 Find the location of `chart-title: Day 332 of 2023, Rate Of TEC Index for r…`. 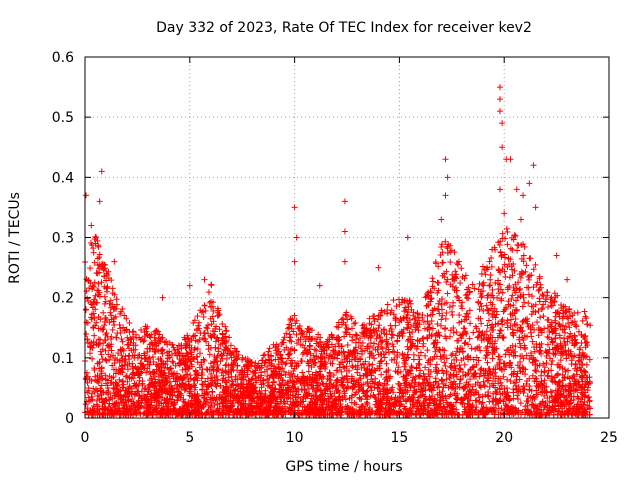

chart-title: Day 332 of 2023, Rate Of TEC Index for r… is located at coordinates (344, 28).